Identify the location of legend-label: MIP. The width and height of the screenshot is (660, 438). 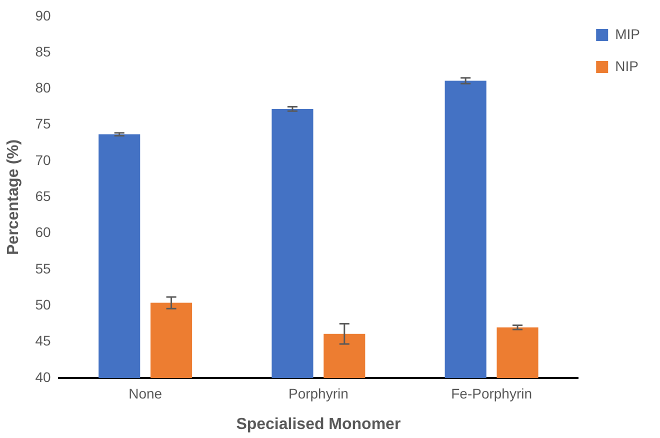
(627, 34).